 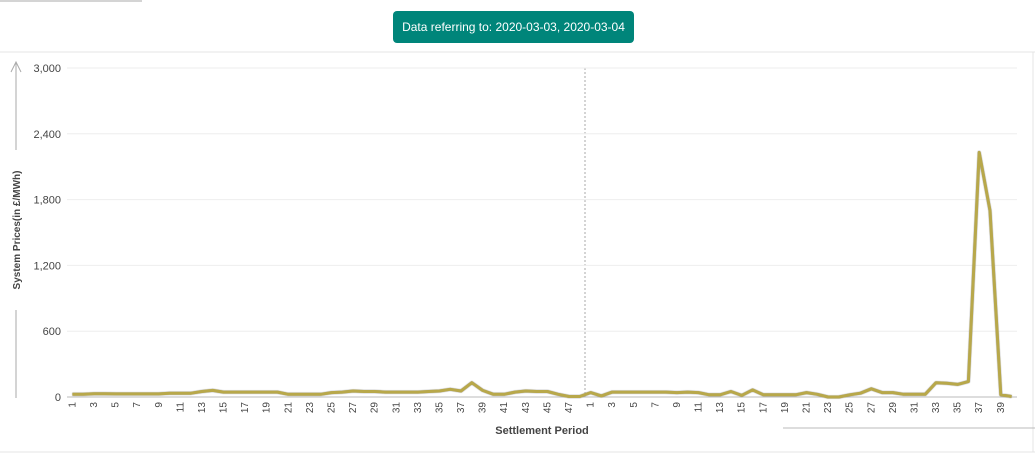 I want to click on y-tick-label: 0, so click(x=58, y=398).